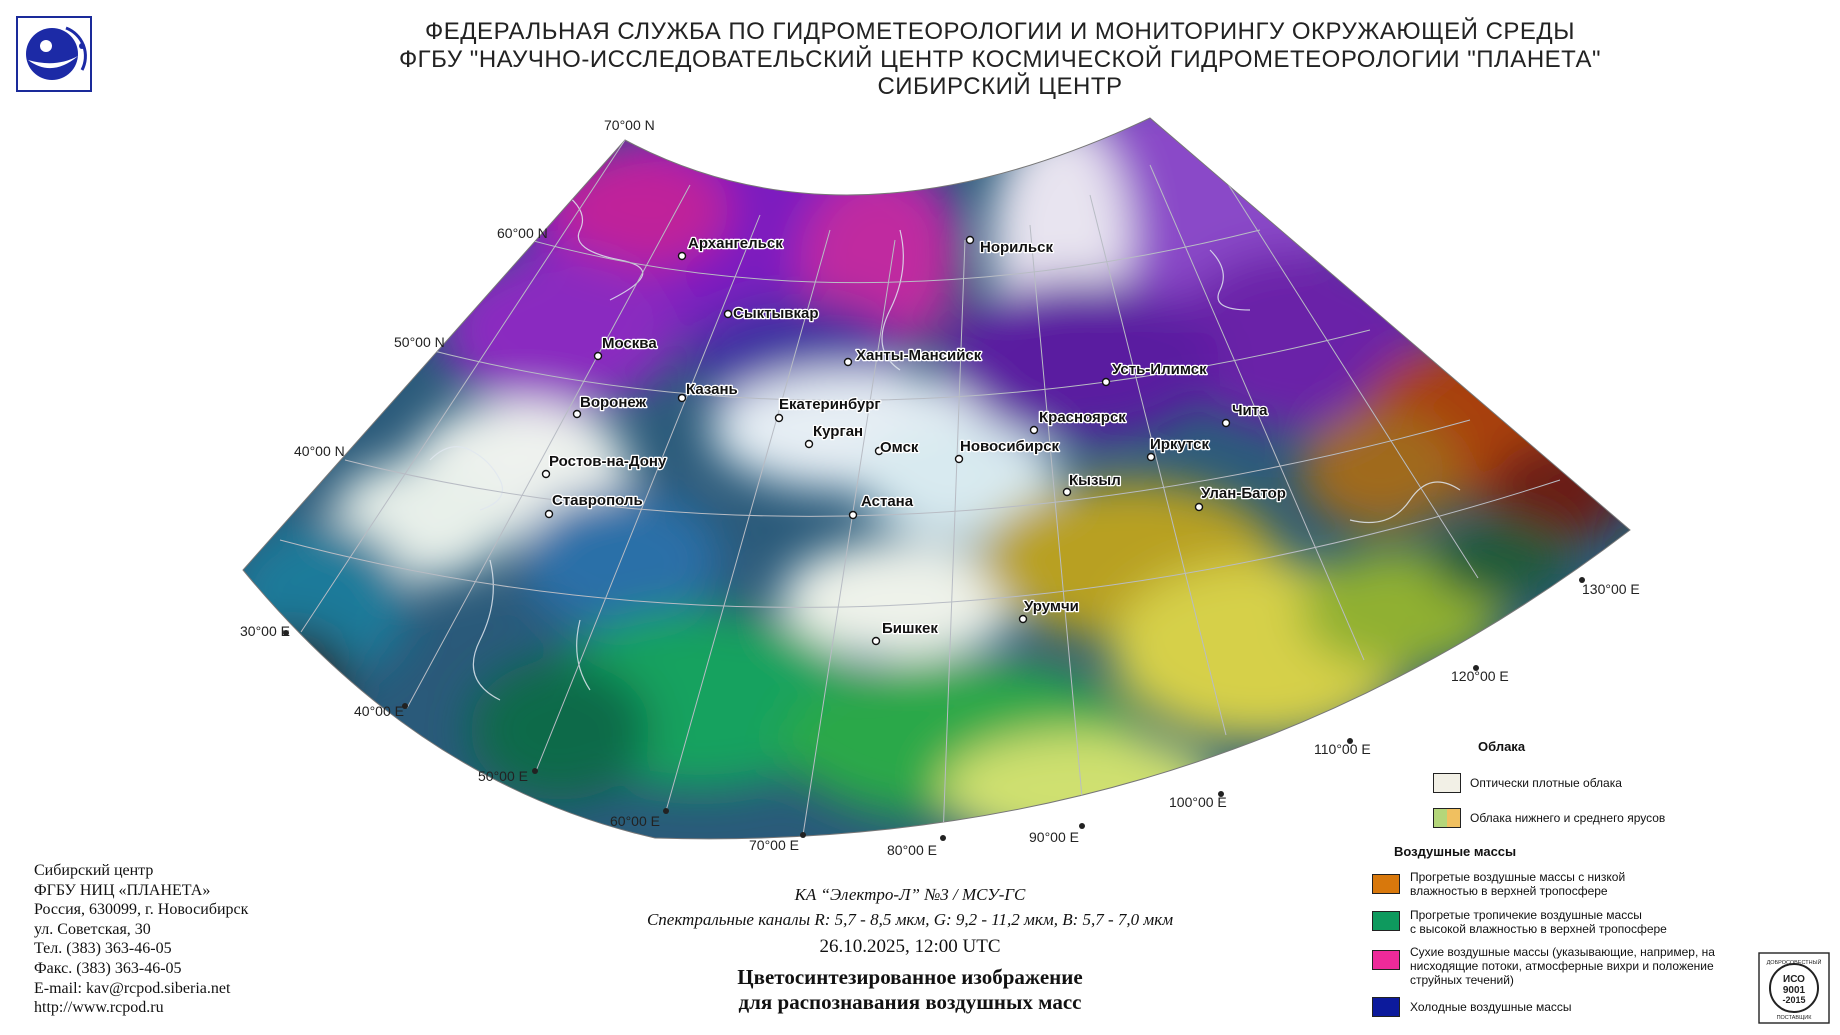 Image resolution: width=1840 pixels, height=1035 pixels. I want to click on legend-label: Прогретые тропичекие воздушные массы, so click(1526, 915).